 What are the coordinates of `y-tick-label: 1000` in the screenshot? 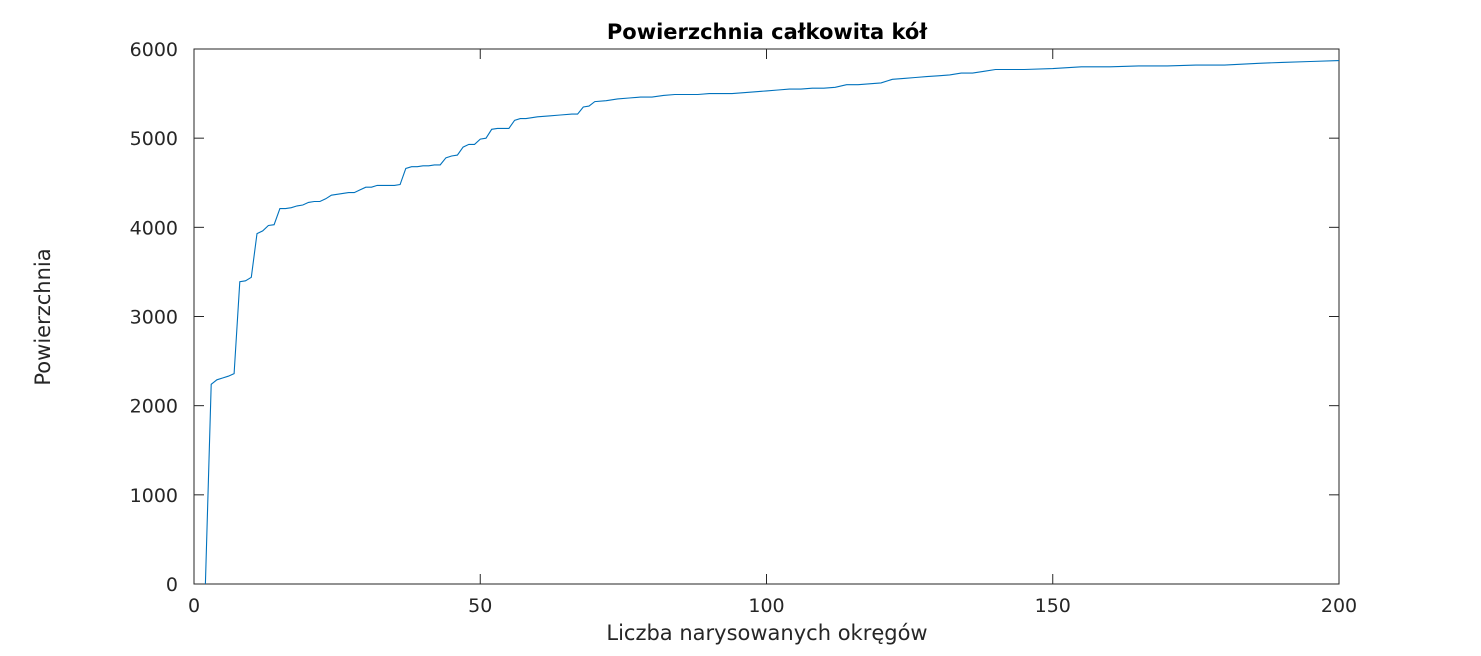 It's located at (154, 496).